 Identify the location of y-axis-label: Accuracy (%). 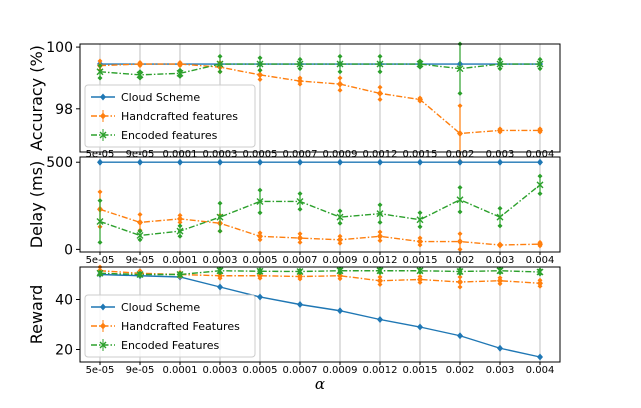
(36, 98).